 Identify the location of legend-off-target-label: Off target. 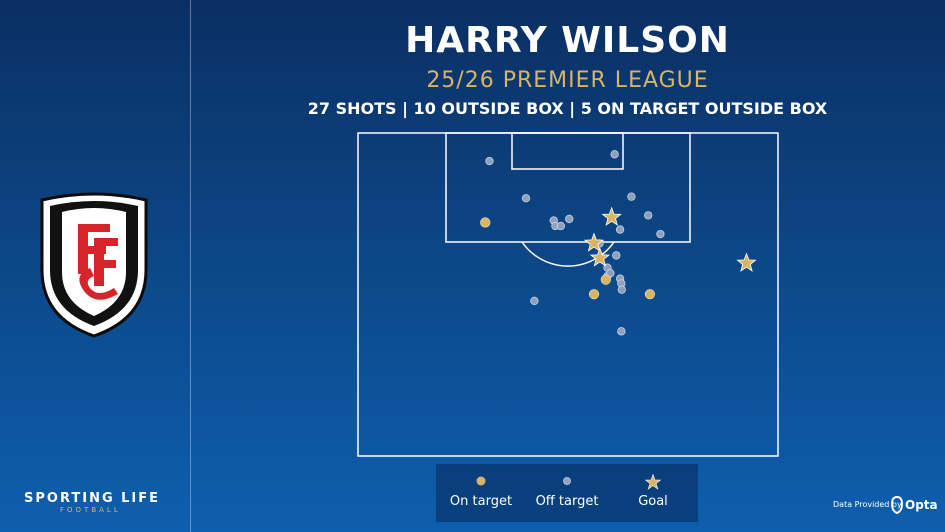
(567, 501).